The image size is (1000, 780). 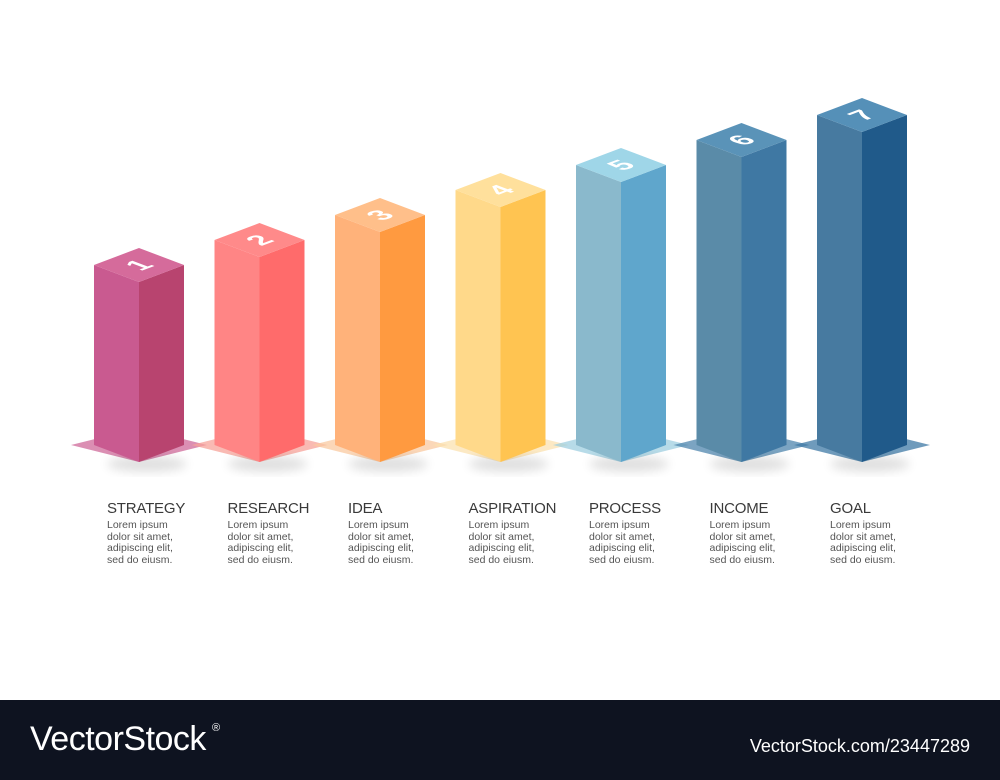 What do you see at coordinates (216, 728) in the screenshot?
I see `registered-mark: ®` at bounding box center [216, 728].